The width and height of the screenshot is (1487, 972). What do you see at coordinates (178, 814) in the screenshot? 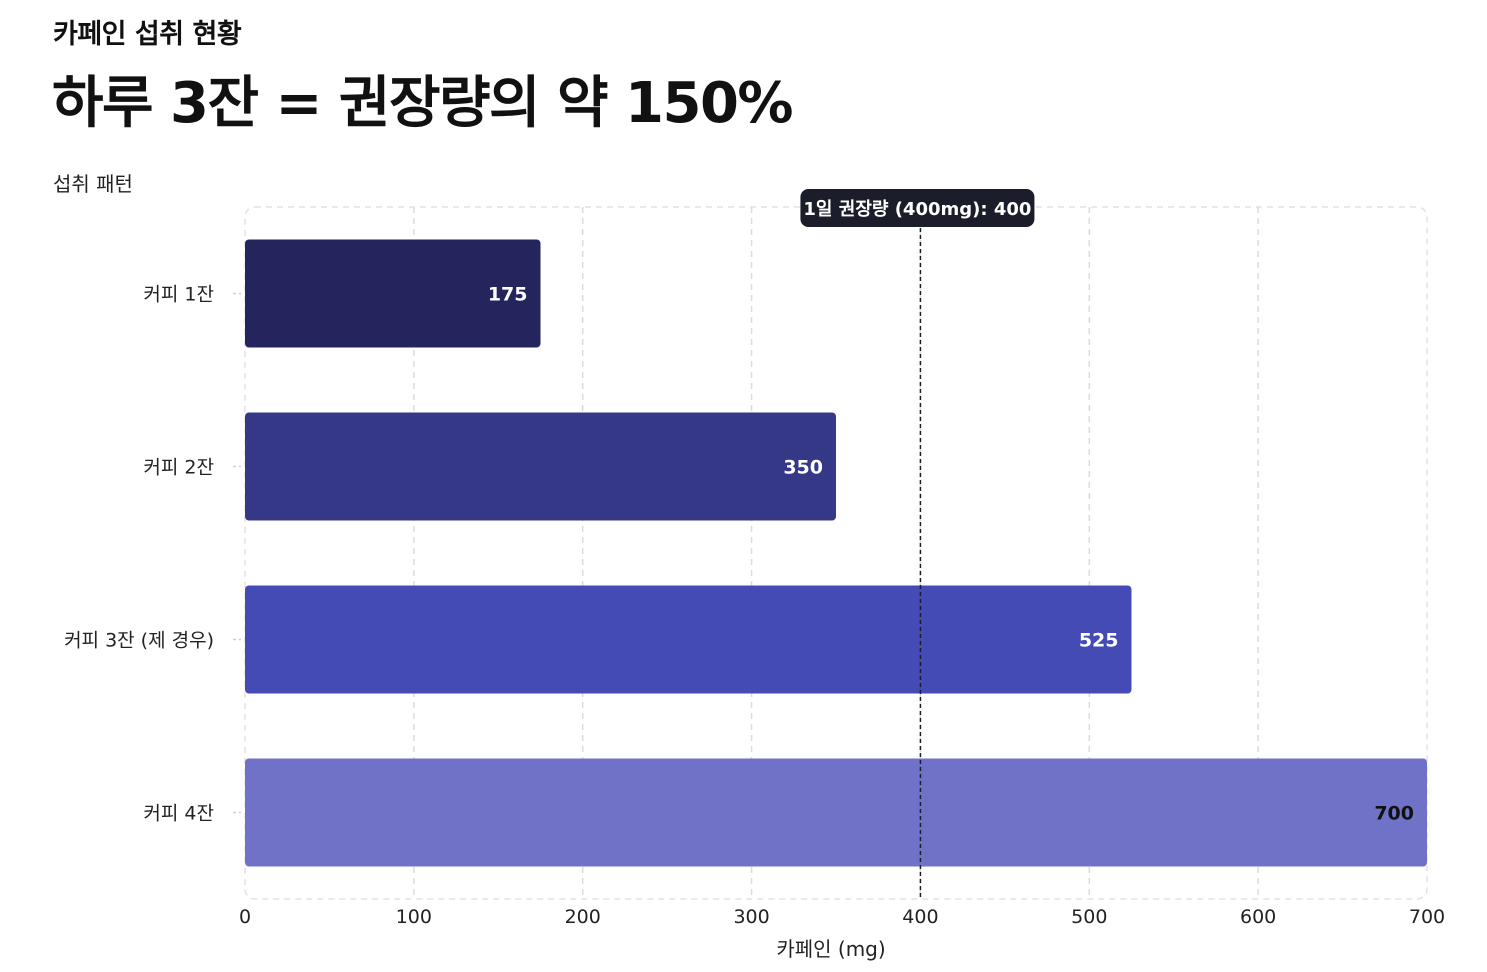
I see `y-tick-label: 커피 4잔` at bounding box center [178, 814].